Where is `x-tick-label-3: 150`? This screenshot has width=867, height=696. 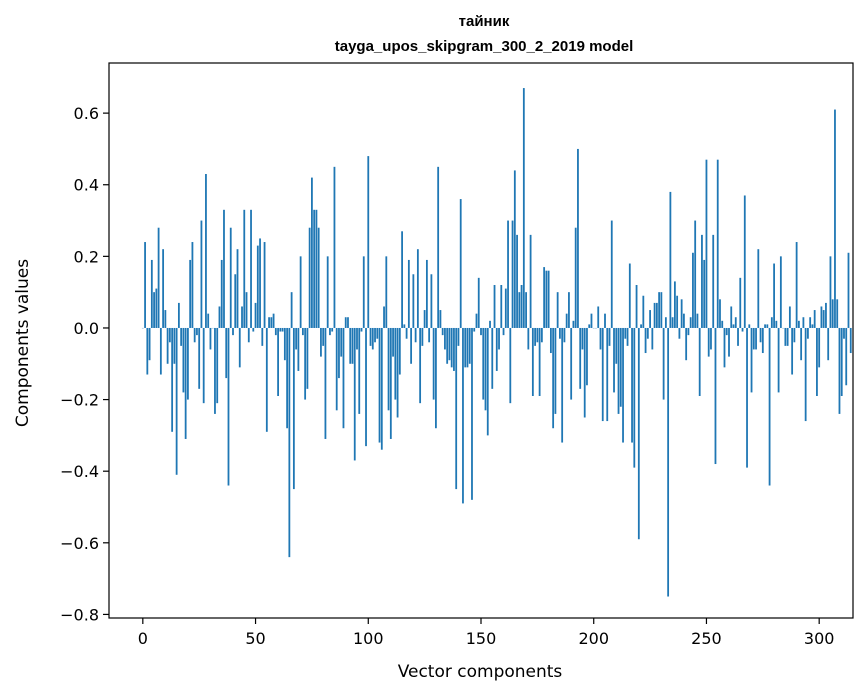
x-tick-label-3: 150 is located at coordinates (481, 638).